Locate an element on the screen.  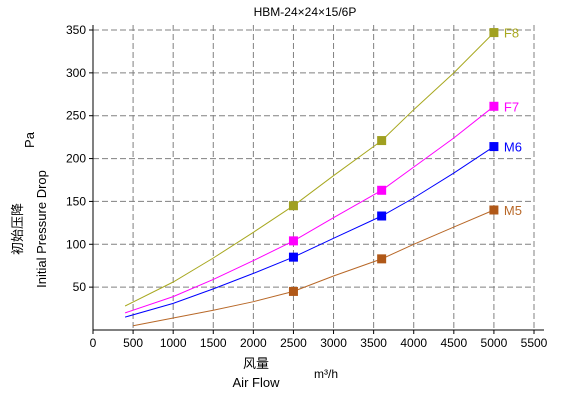
x-axis-title-cn: 风量 is located at coordinates (256, 363).